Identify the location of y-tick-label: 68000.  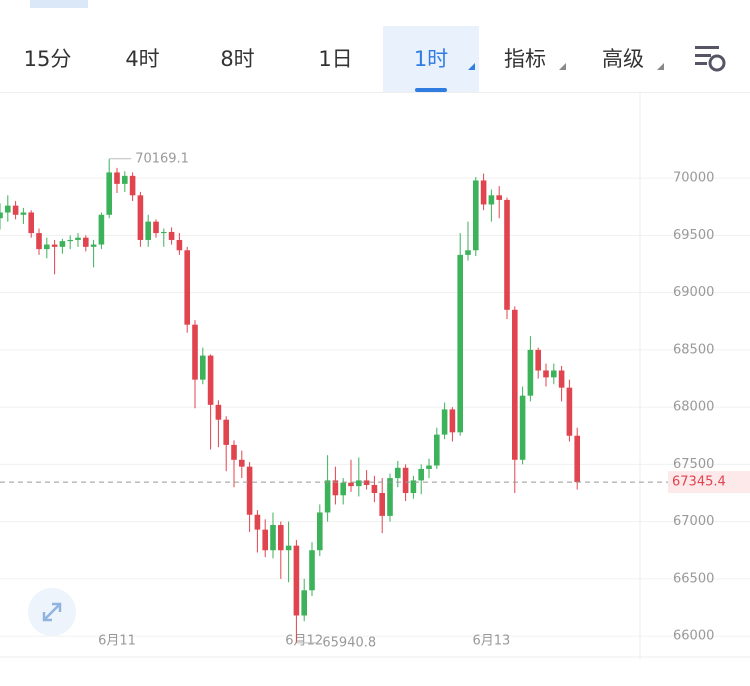
(693, 407).